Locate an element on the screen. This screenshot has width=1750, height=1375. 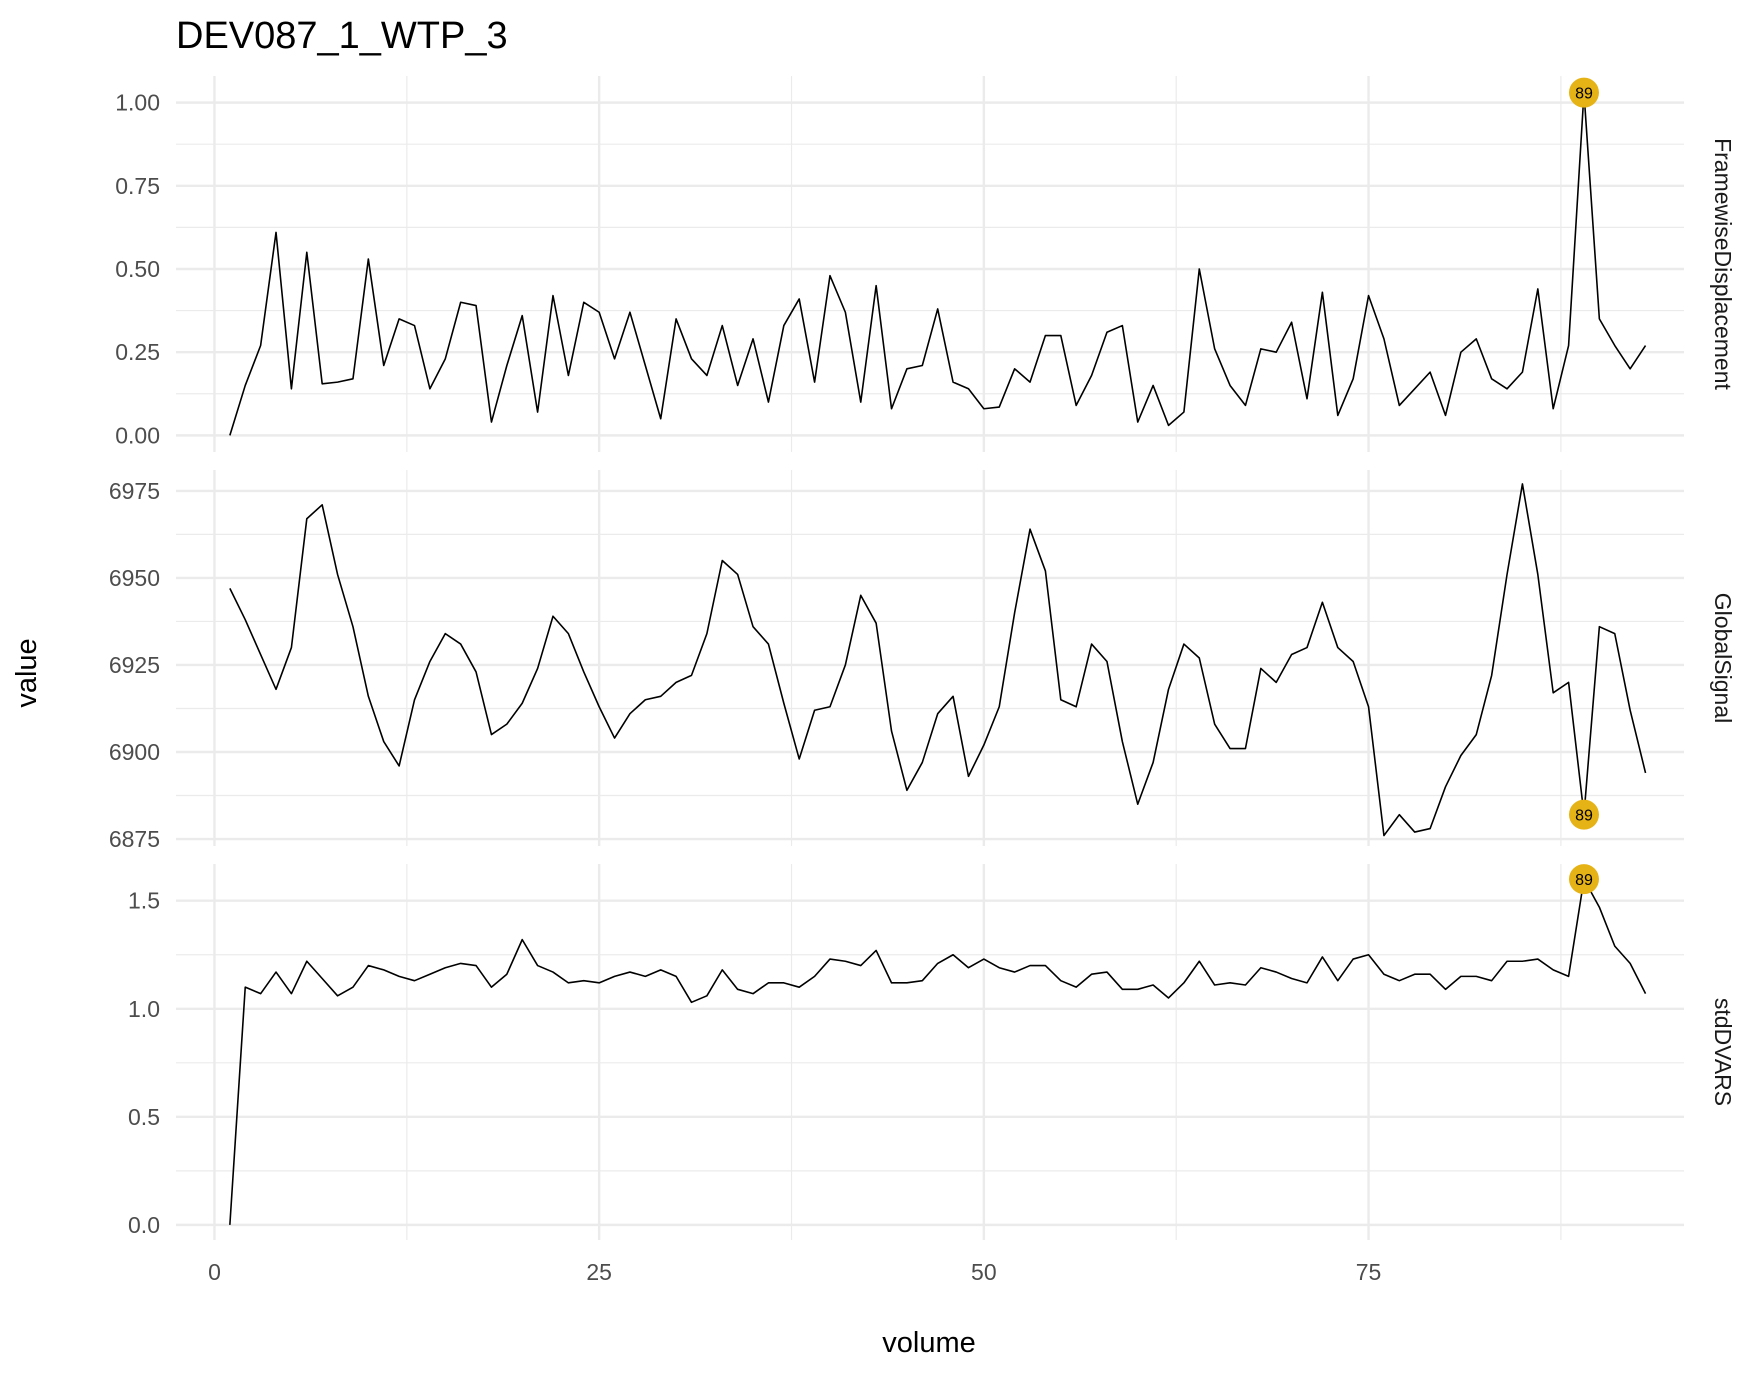
x-tick-label: 25 is located at coordinates (599, 1272).